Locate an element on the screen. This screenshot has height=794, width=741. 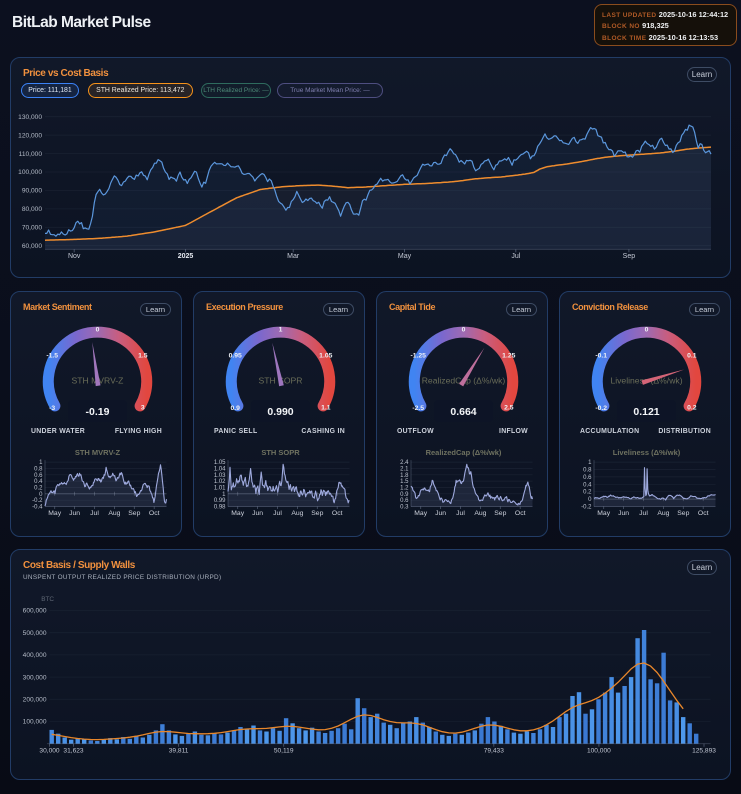
svg-text: 400,000 is located at coordinates (35, 655).